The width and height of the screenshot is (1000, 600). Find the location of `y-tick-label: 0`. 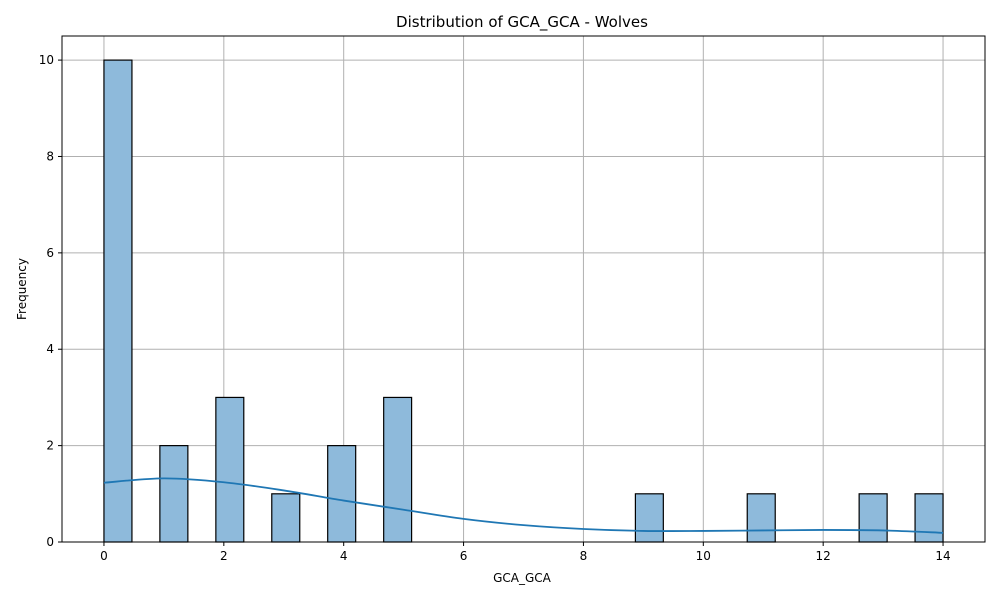

y-tick-label: 0 is located at coordinates (50, 542).